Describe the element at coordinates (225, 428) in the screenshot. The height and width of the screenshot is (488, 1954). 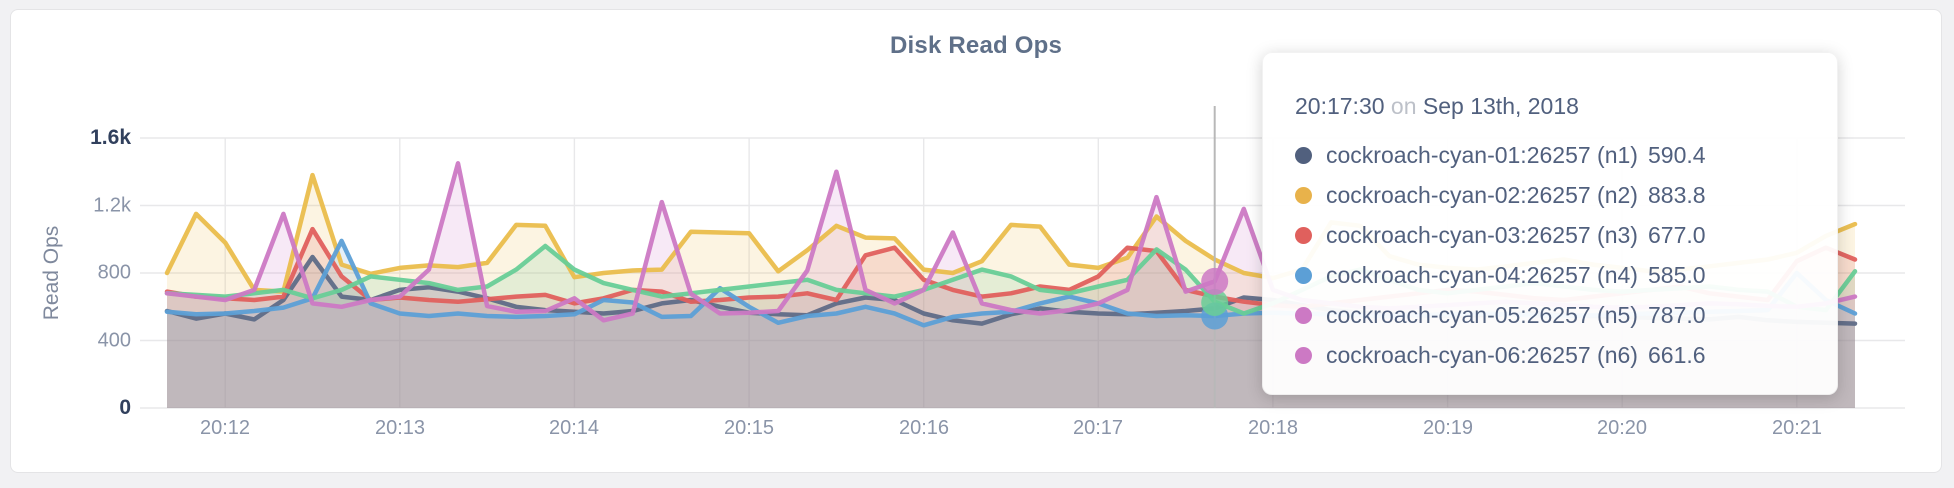
I see `x-tick-2012: 20:12` at that location.